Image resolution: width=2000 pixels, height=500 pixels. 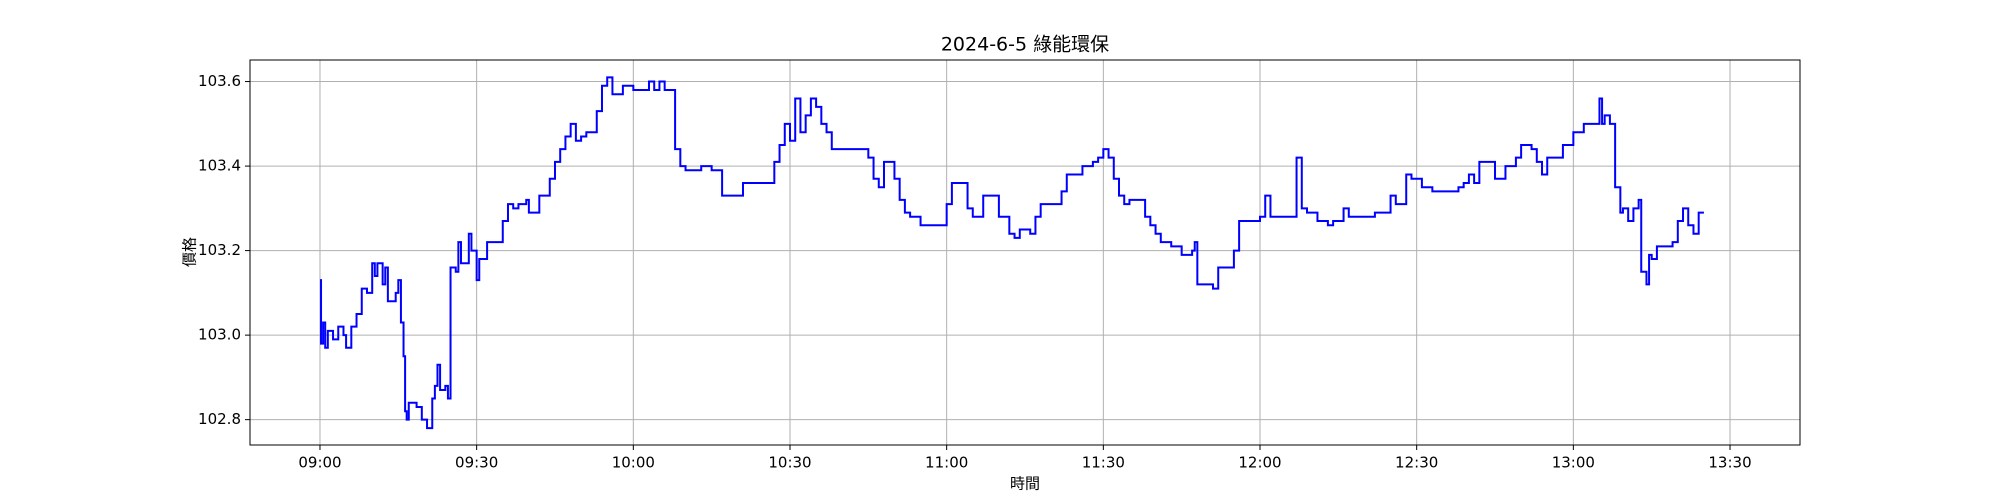 What do you see at coordinates (1025, 45) in the screenshot?
I see `chart-title: 2024-6-5 綠能環保` at bounding box center [1025, 45].